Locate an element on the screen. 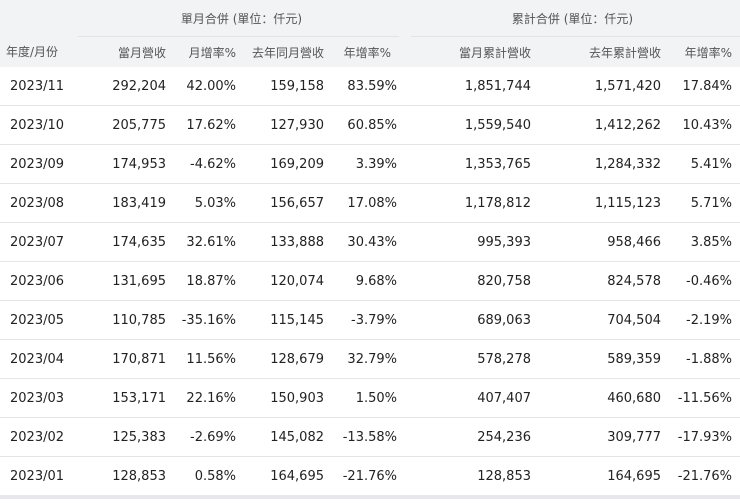 Image resolution: width=740 pixels, height=503 pixels. monthly-group-header: 單月合併 (單位：仟元) is located at coordinates (241, 18).